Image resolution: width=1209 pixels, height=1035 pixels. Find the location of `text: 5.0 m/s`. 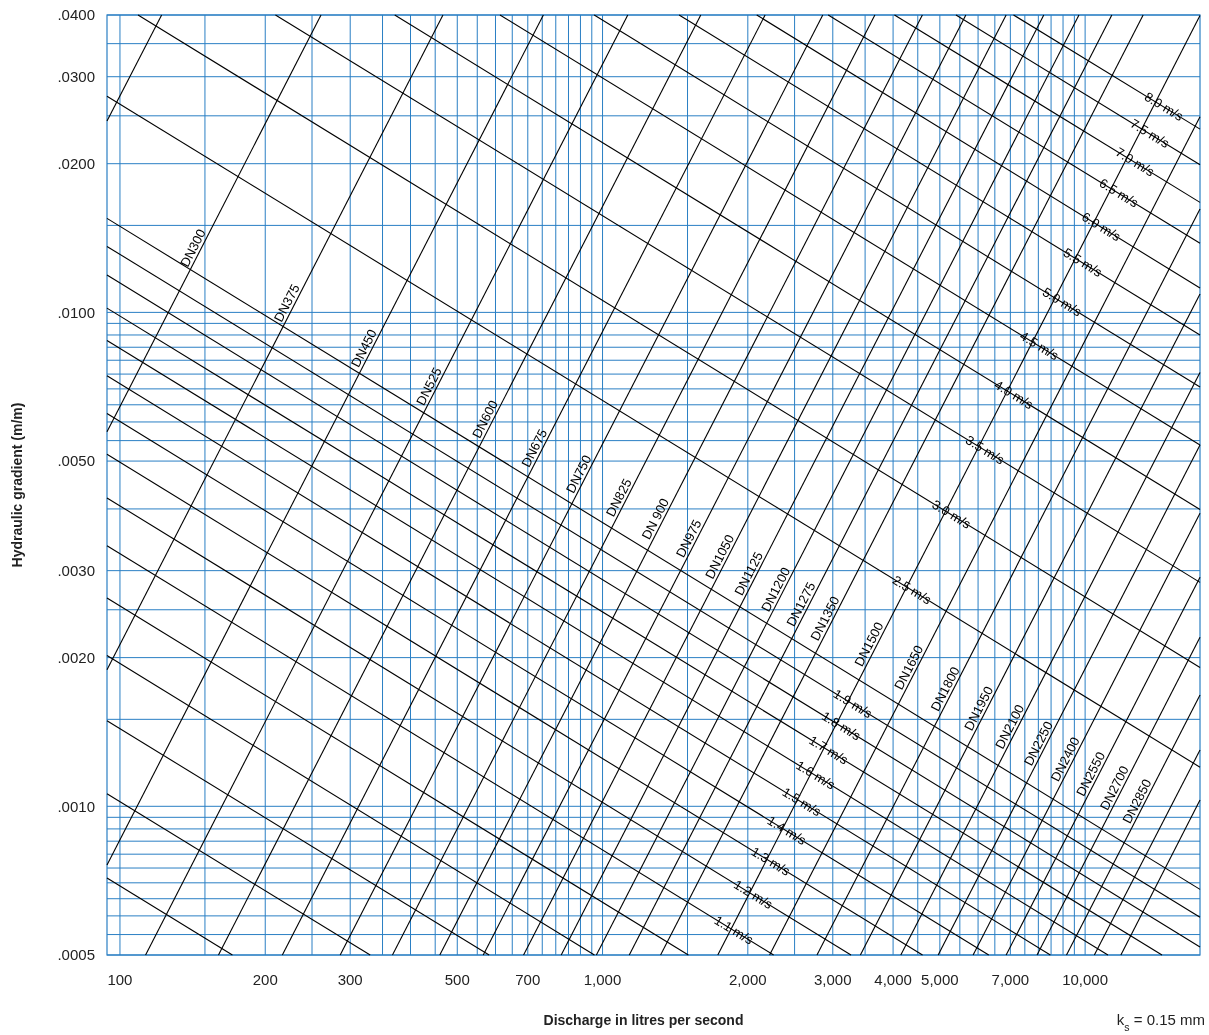

text: 5.0 m/s is located at coordinates (1062, 302).